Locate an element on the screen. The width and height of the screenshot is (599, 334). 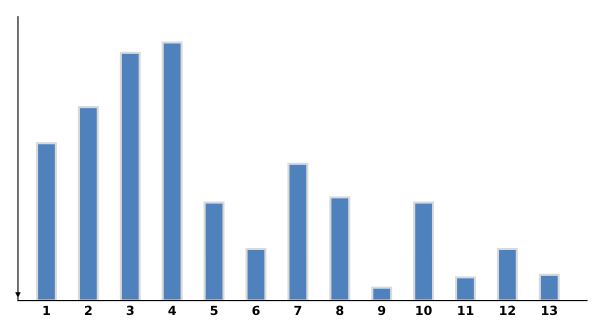
x-tick-label: 5 is located at coordinates (214, 311).